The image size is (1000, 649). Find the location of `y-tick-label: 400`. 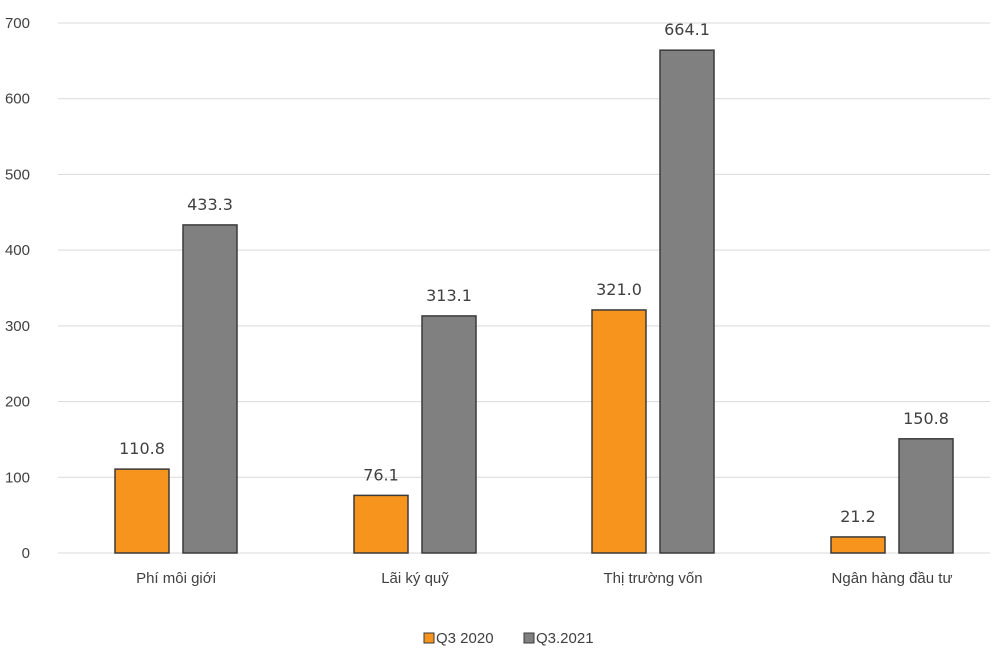

y-tick-label: 400 is located at coordinates (17, 250).